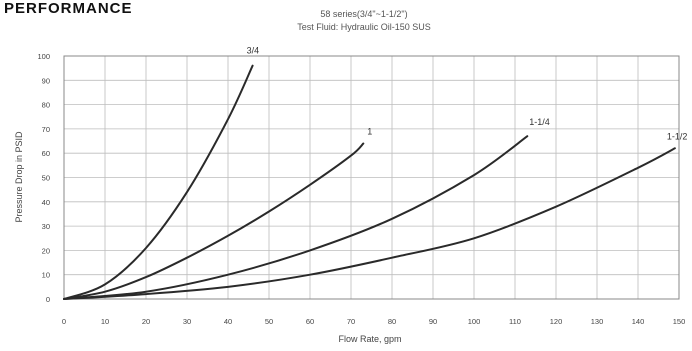  Describe the element at coordinates (46, 226) in the screenshot. I see `y-tick-label: 30` at that location.